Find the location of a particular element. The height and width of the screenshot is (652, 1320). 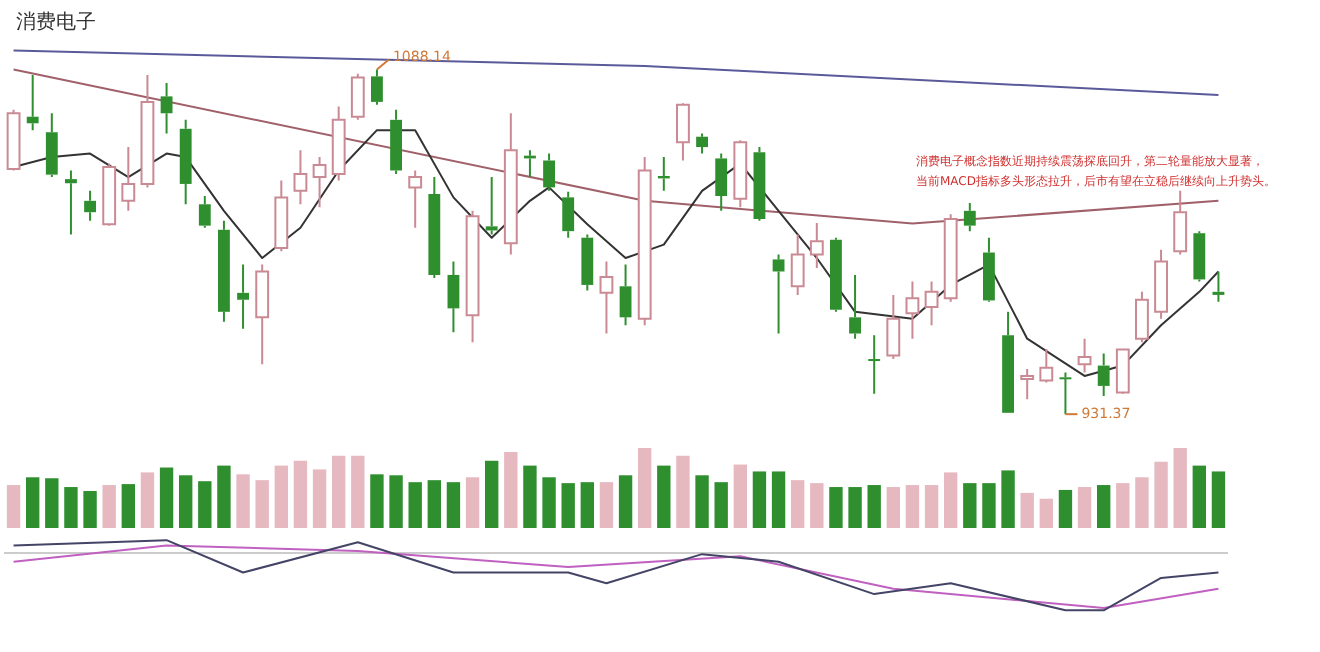

chart-title: 消费电子 is located at coordinates (56, 22).